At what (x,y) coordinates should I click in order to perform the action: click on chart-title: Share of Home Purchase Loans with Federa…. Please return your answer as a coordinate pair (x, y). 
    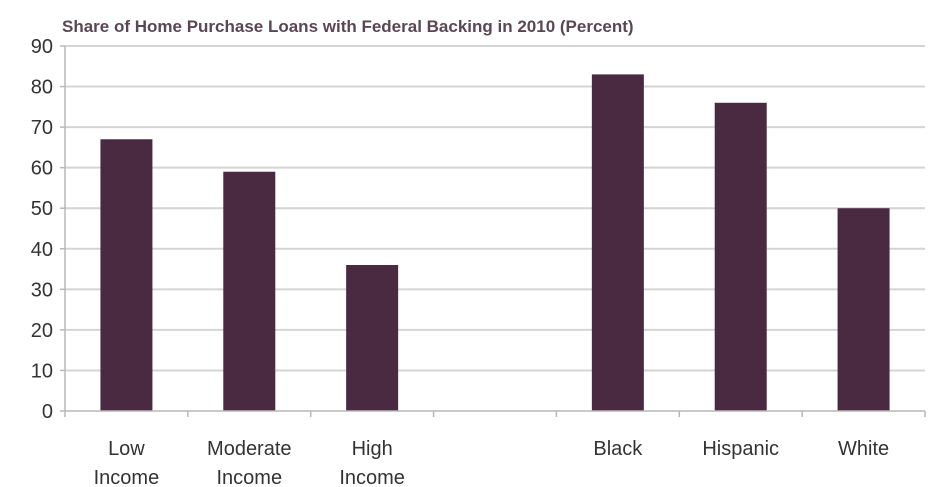
    Looking at the image, I should click on (348, 26).